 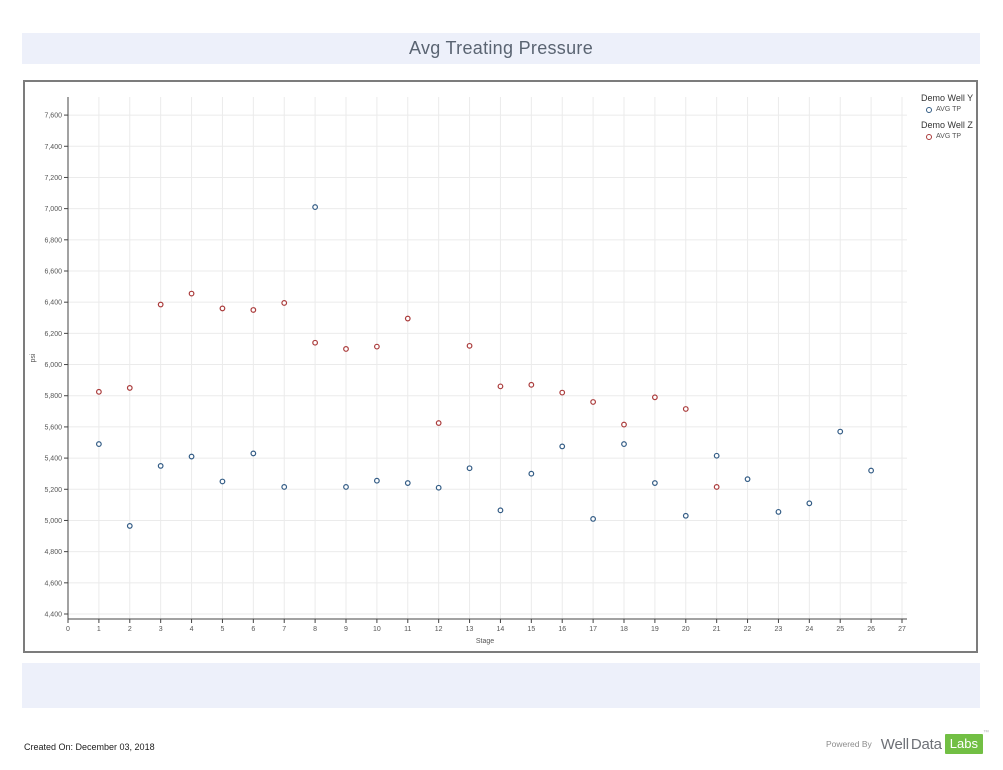 I want to click on svg-text: 6,200, so click(x=53, y=334).